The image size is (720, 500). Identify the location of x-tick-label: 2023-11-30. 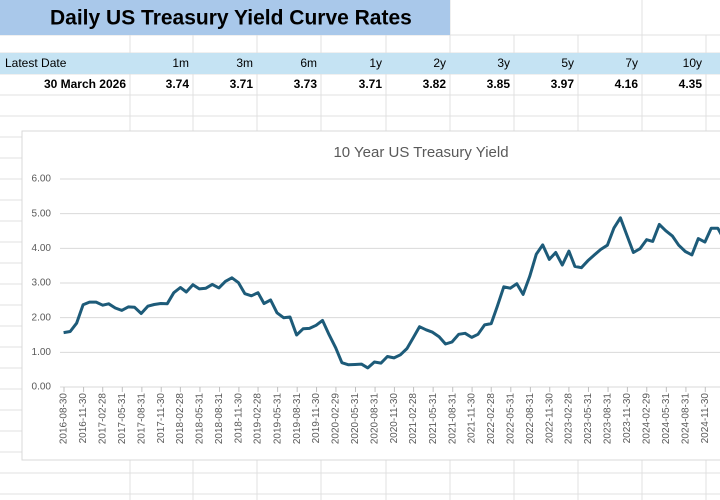
(627, 418).